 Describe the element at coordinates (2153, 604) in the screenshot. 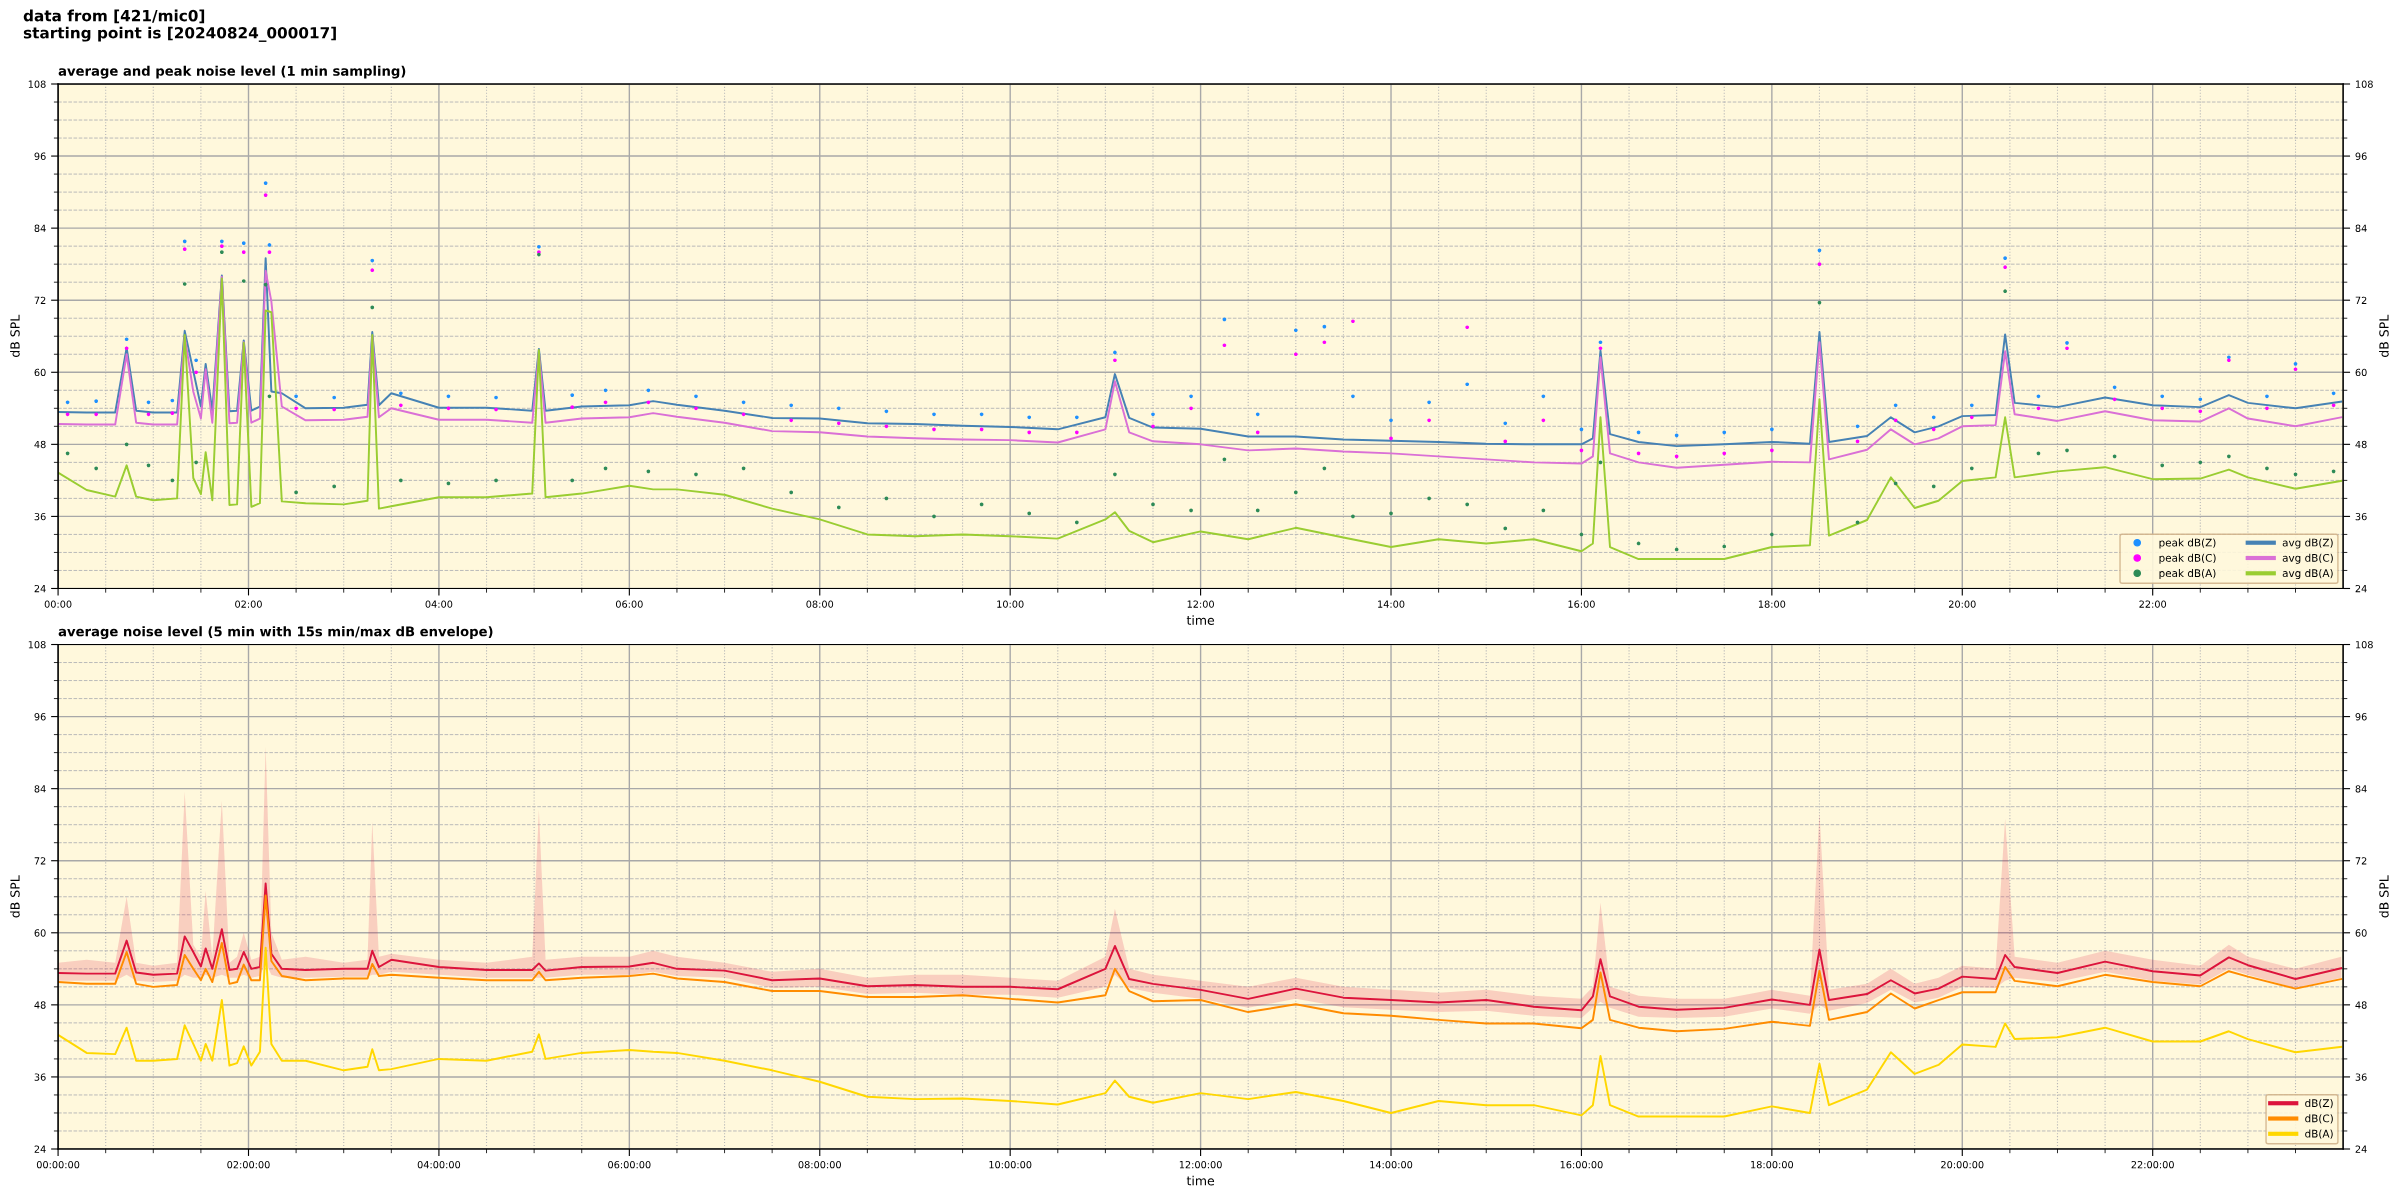

I see `x-tick-label: 22:00` at that location.